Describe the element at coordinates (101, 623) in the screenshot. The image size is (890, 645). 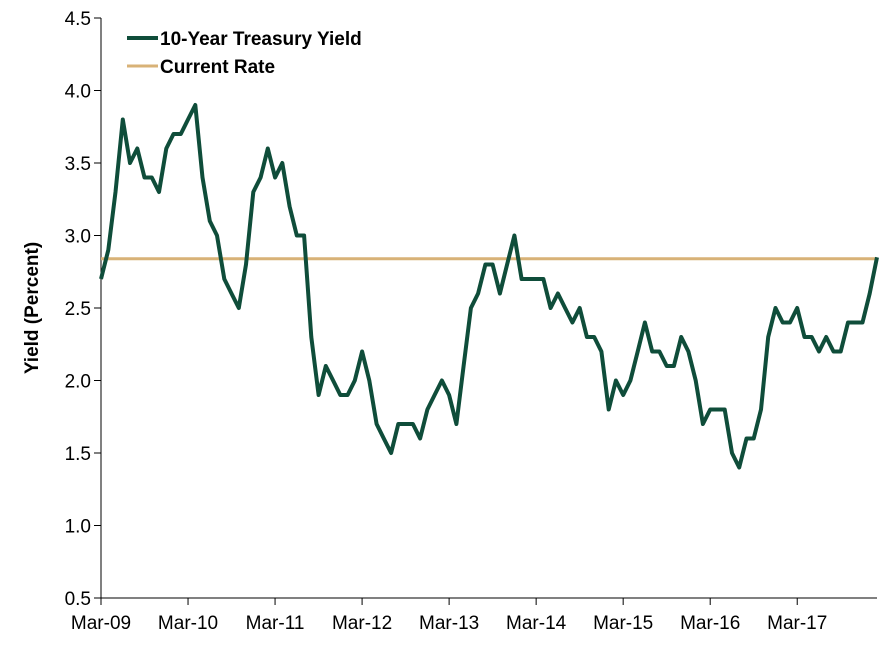
I see `x-tick-label: Mar-09` at that location.